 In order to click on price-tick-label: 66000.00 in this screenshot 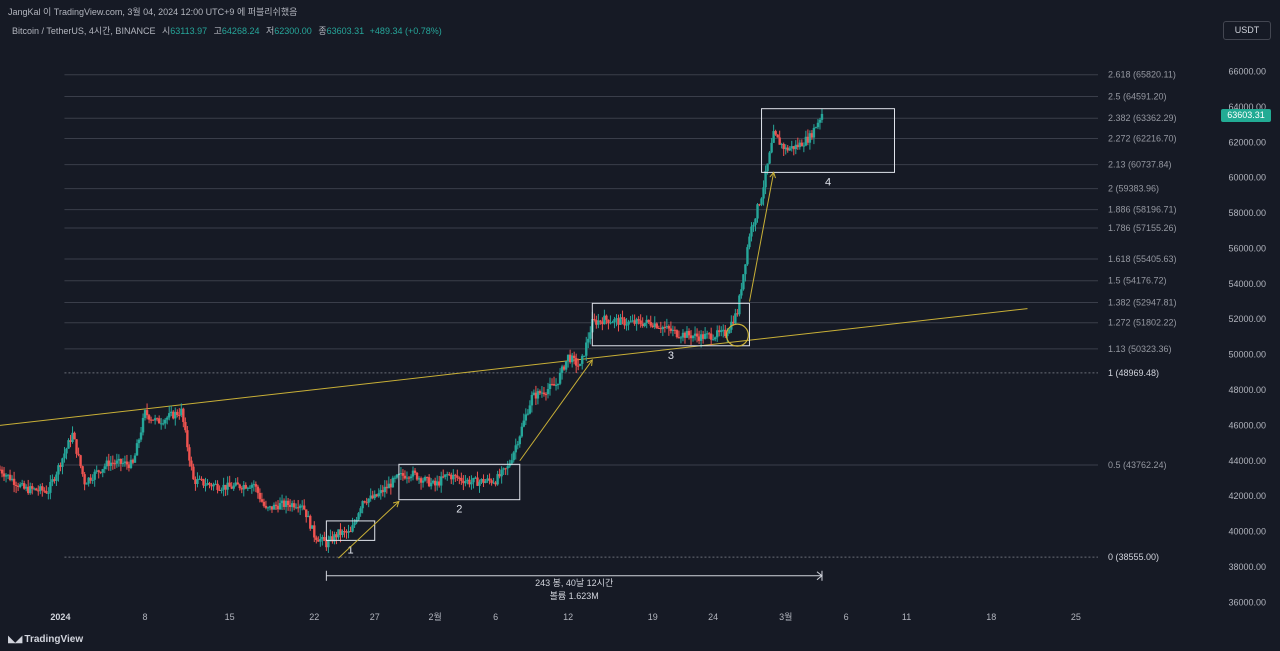, I will do `click(1247, 72)`.